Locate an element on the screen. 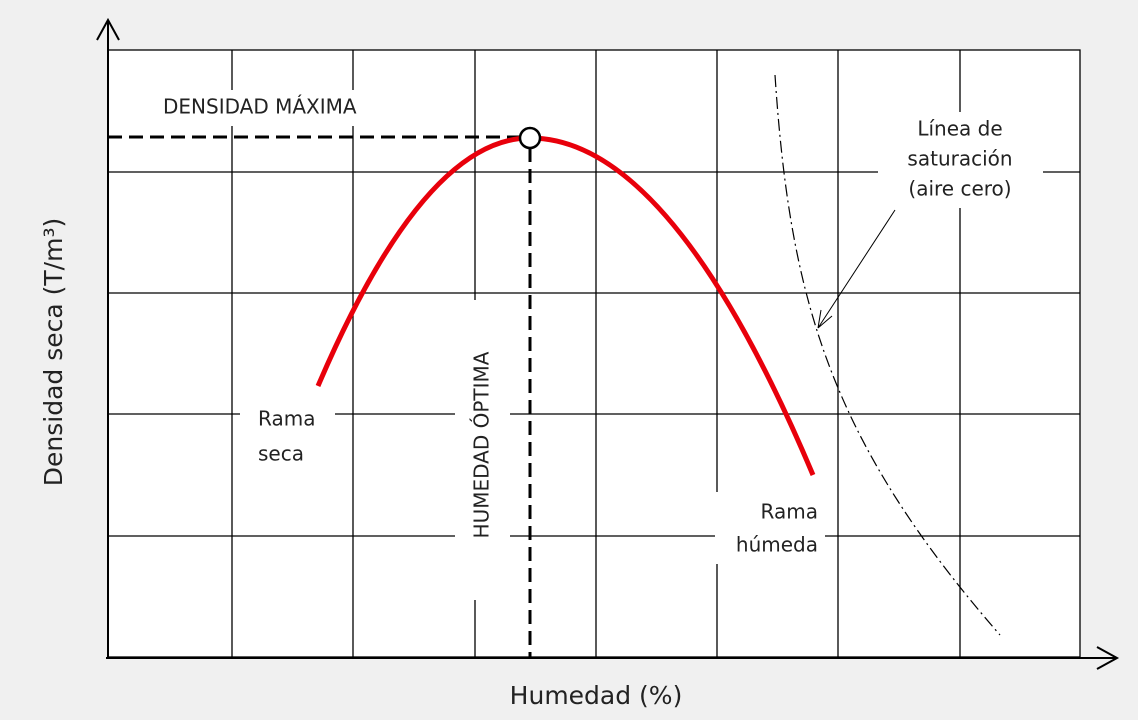  wet-branch-label: Rama is located at coordinates (789, 512).